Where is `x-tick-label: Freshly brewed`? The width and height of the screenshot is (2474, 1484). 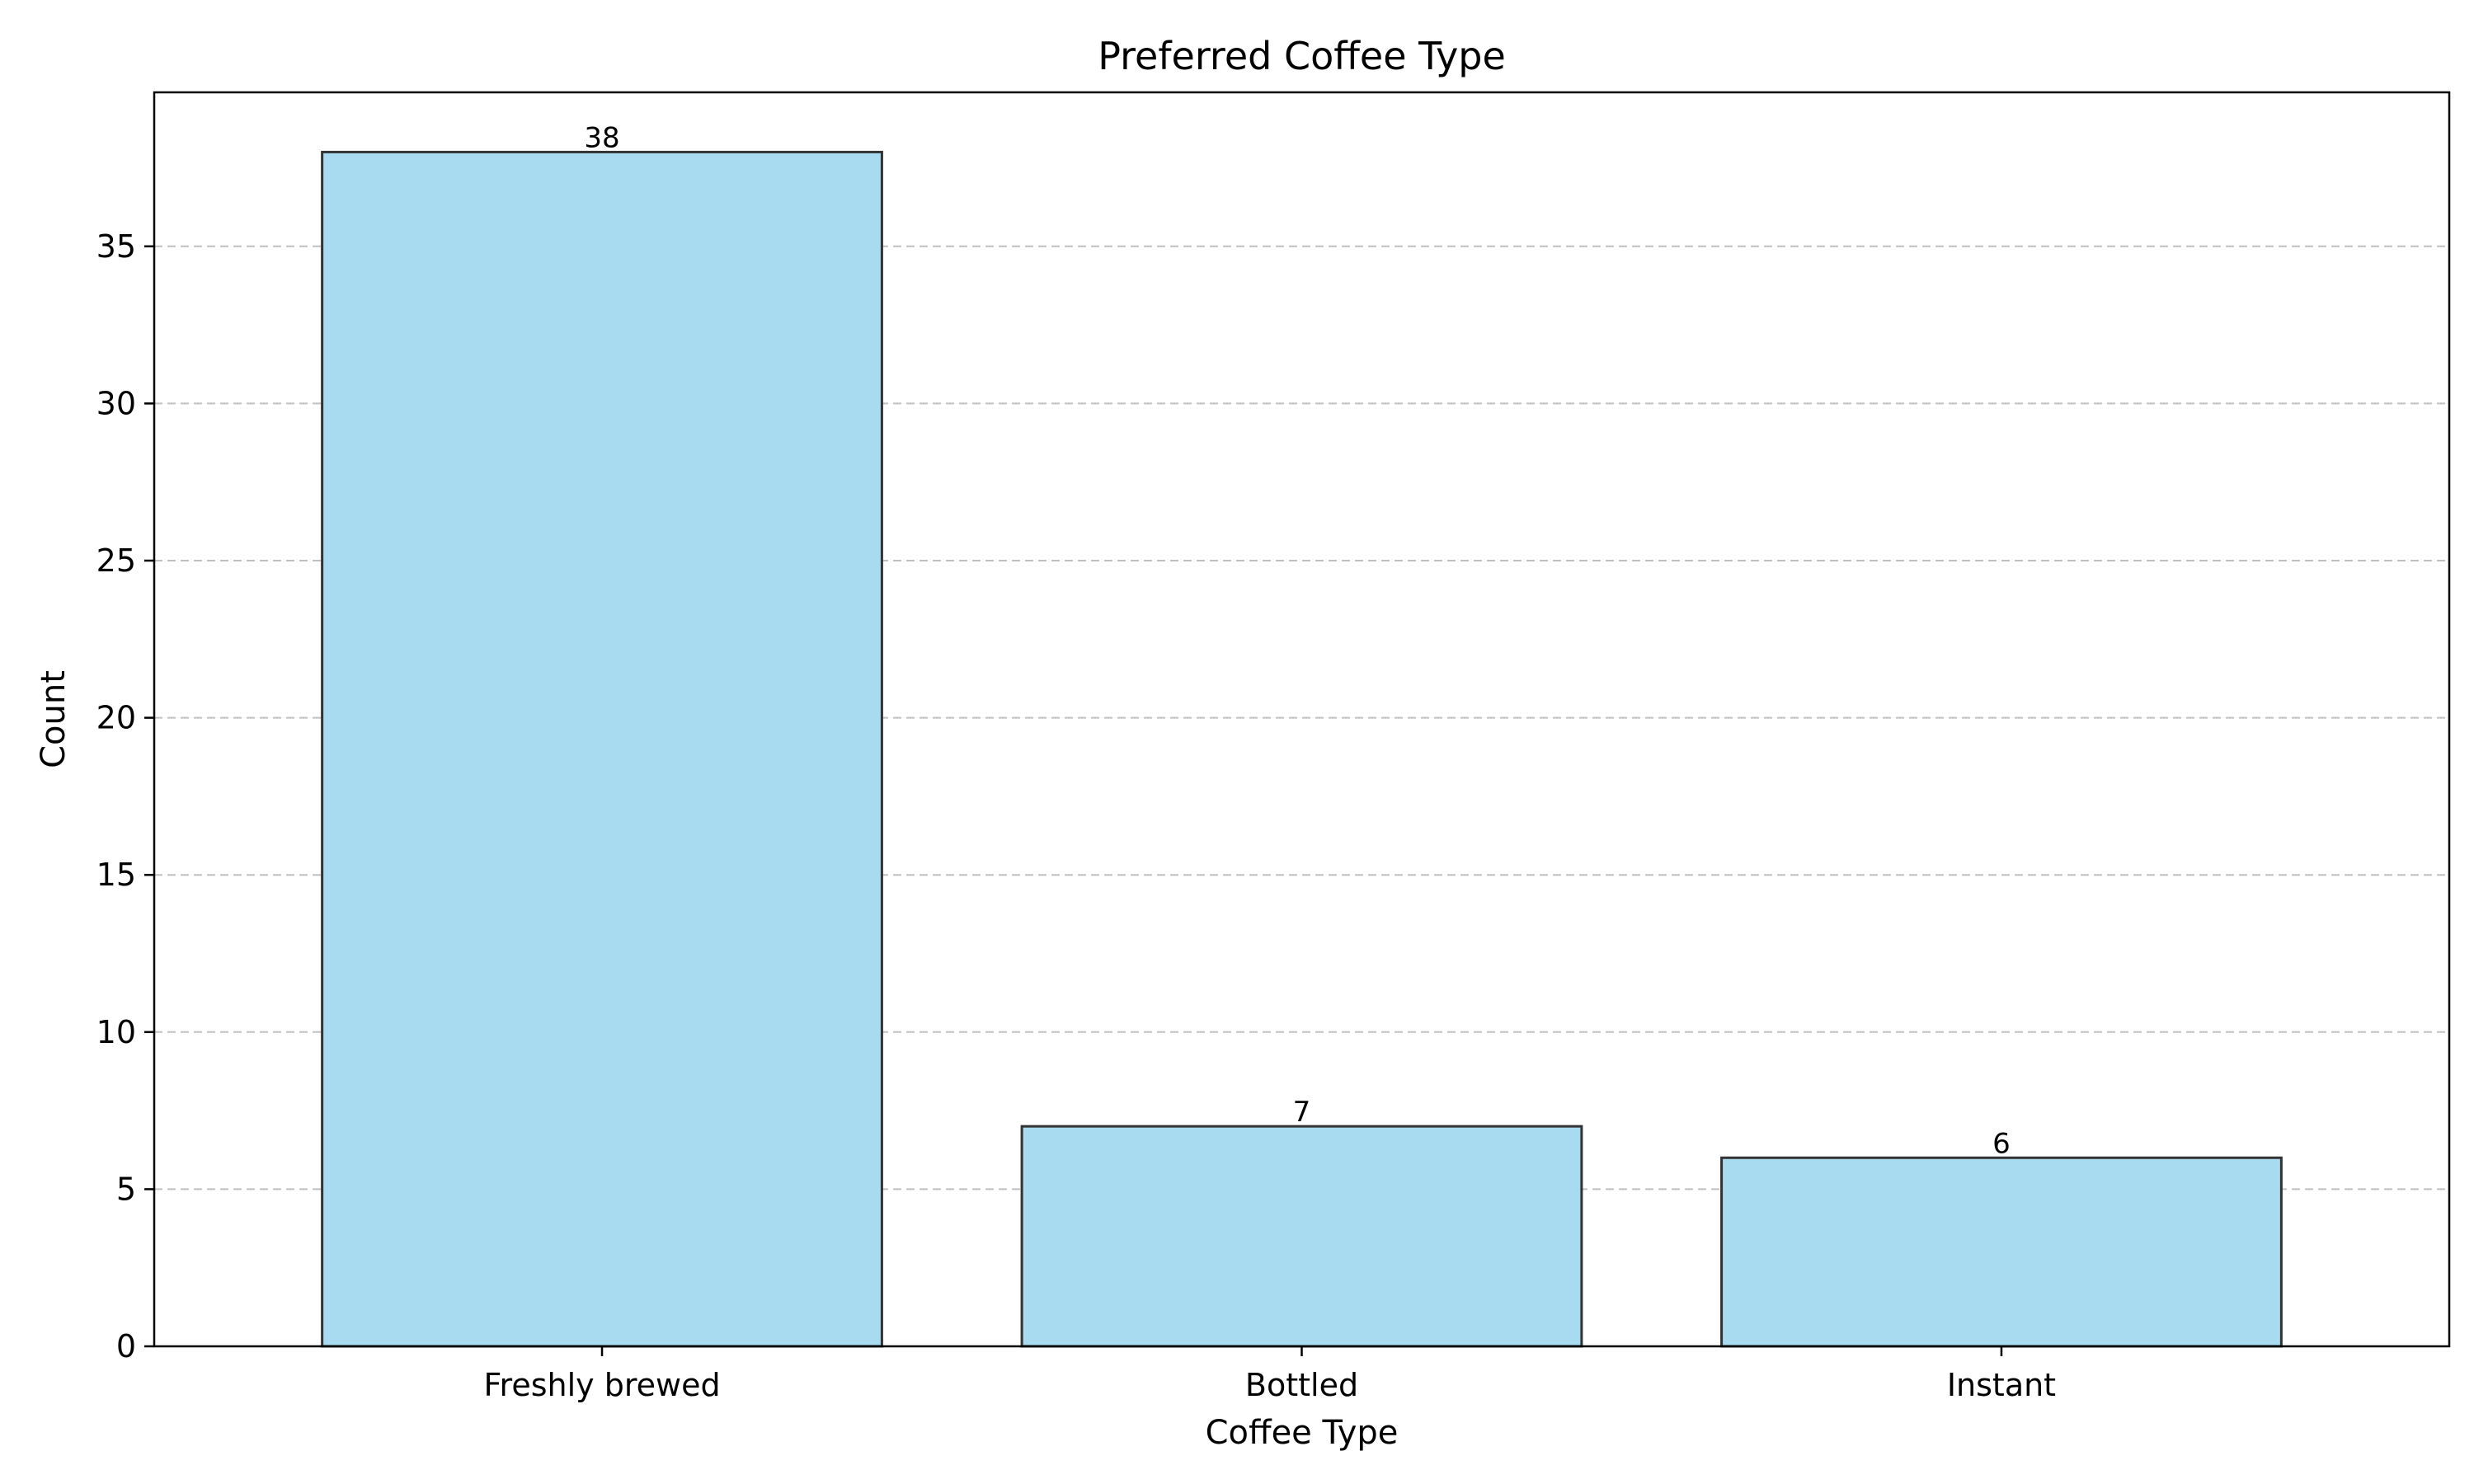
x-tick-label: Freshly brewed is located at coordinates (601, 1385).